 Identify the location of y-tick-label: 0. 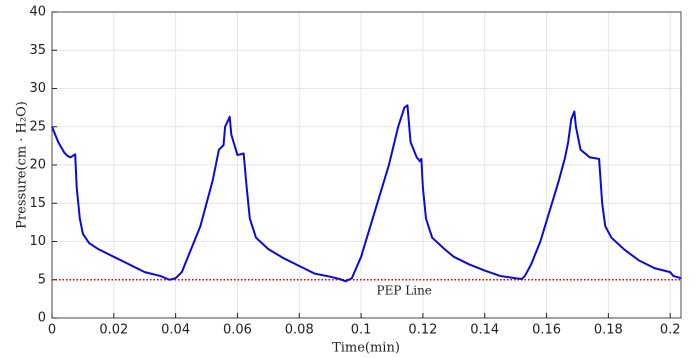
(42, 318).